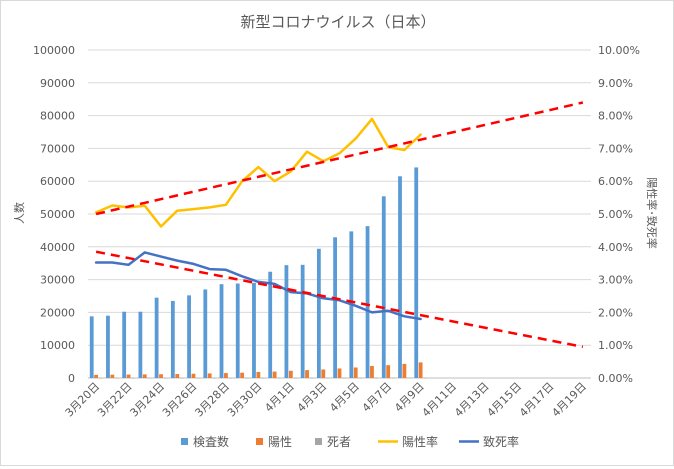 The height and width of the screenshot is (469, 674). I want to click on x-tick-label: 4月19日, so click(569, 400).